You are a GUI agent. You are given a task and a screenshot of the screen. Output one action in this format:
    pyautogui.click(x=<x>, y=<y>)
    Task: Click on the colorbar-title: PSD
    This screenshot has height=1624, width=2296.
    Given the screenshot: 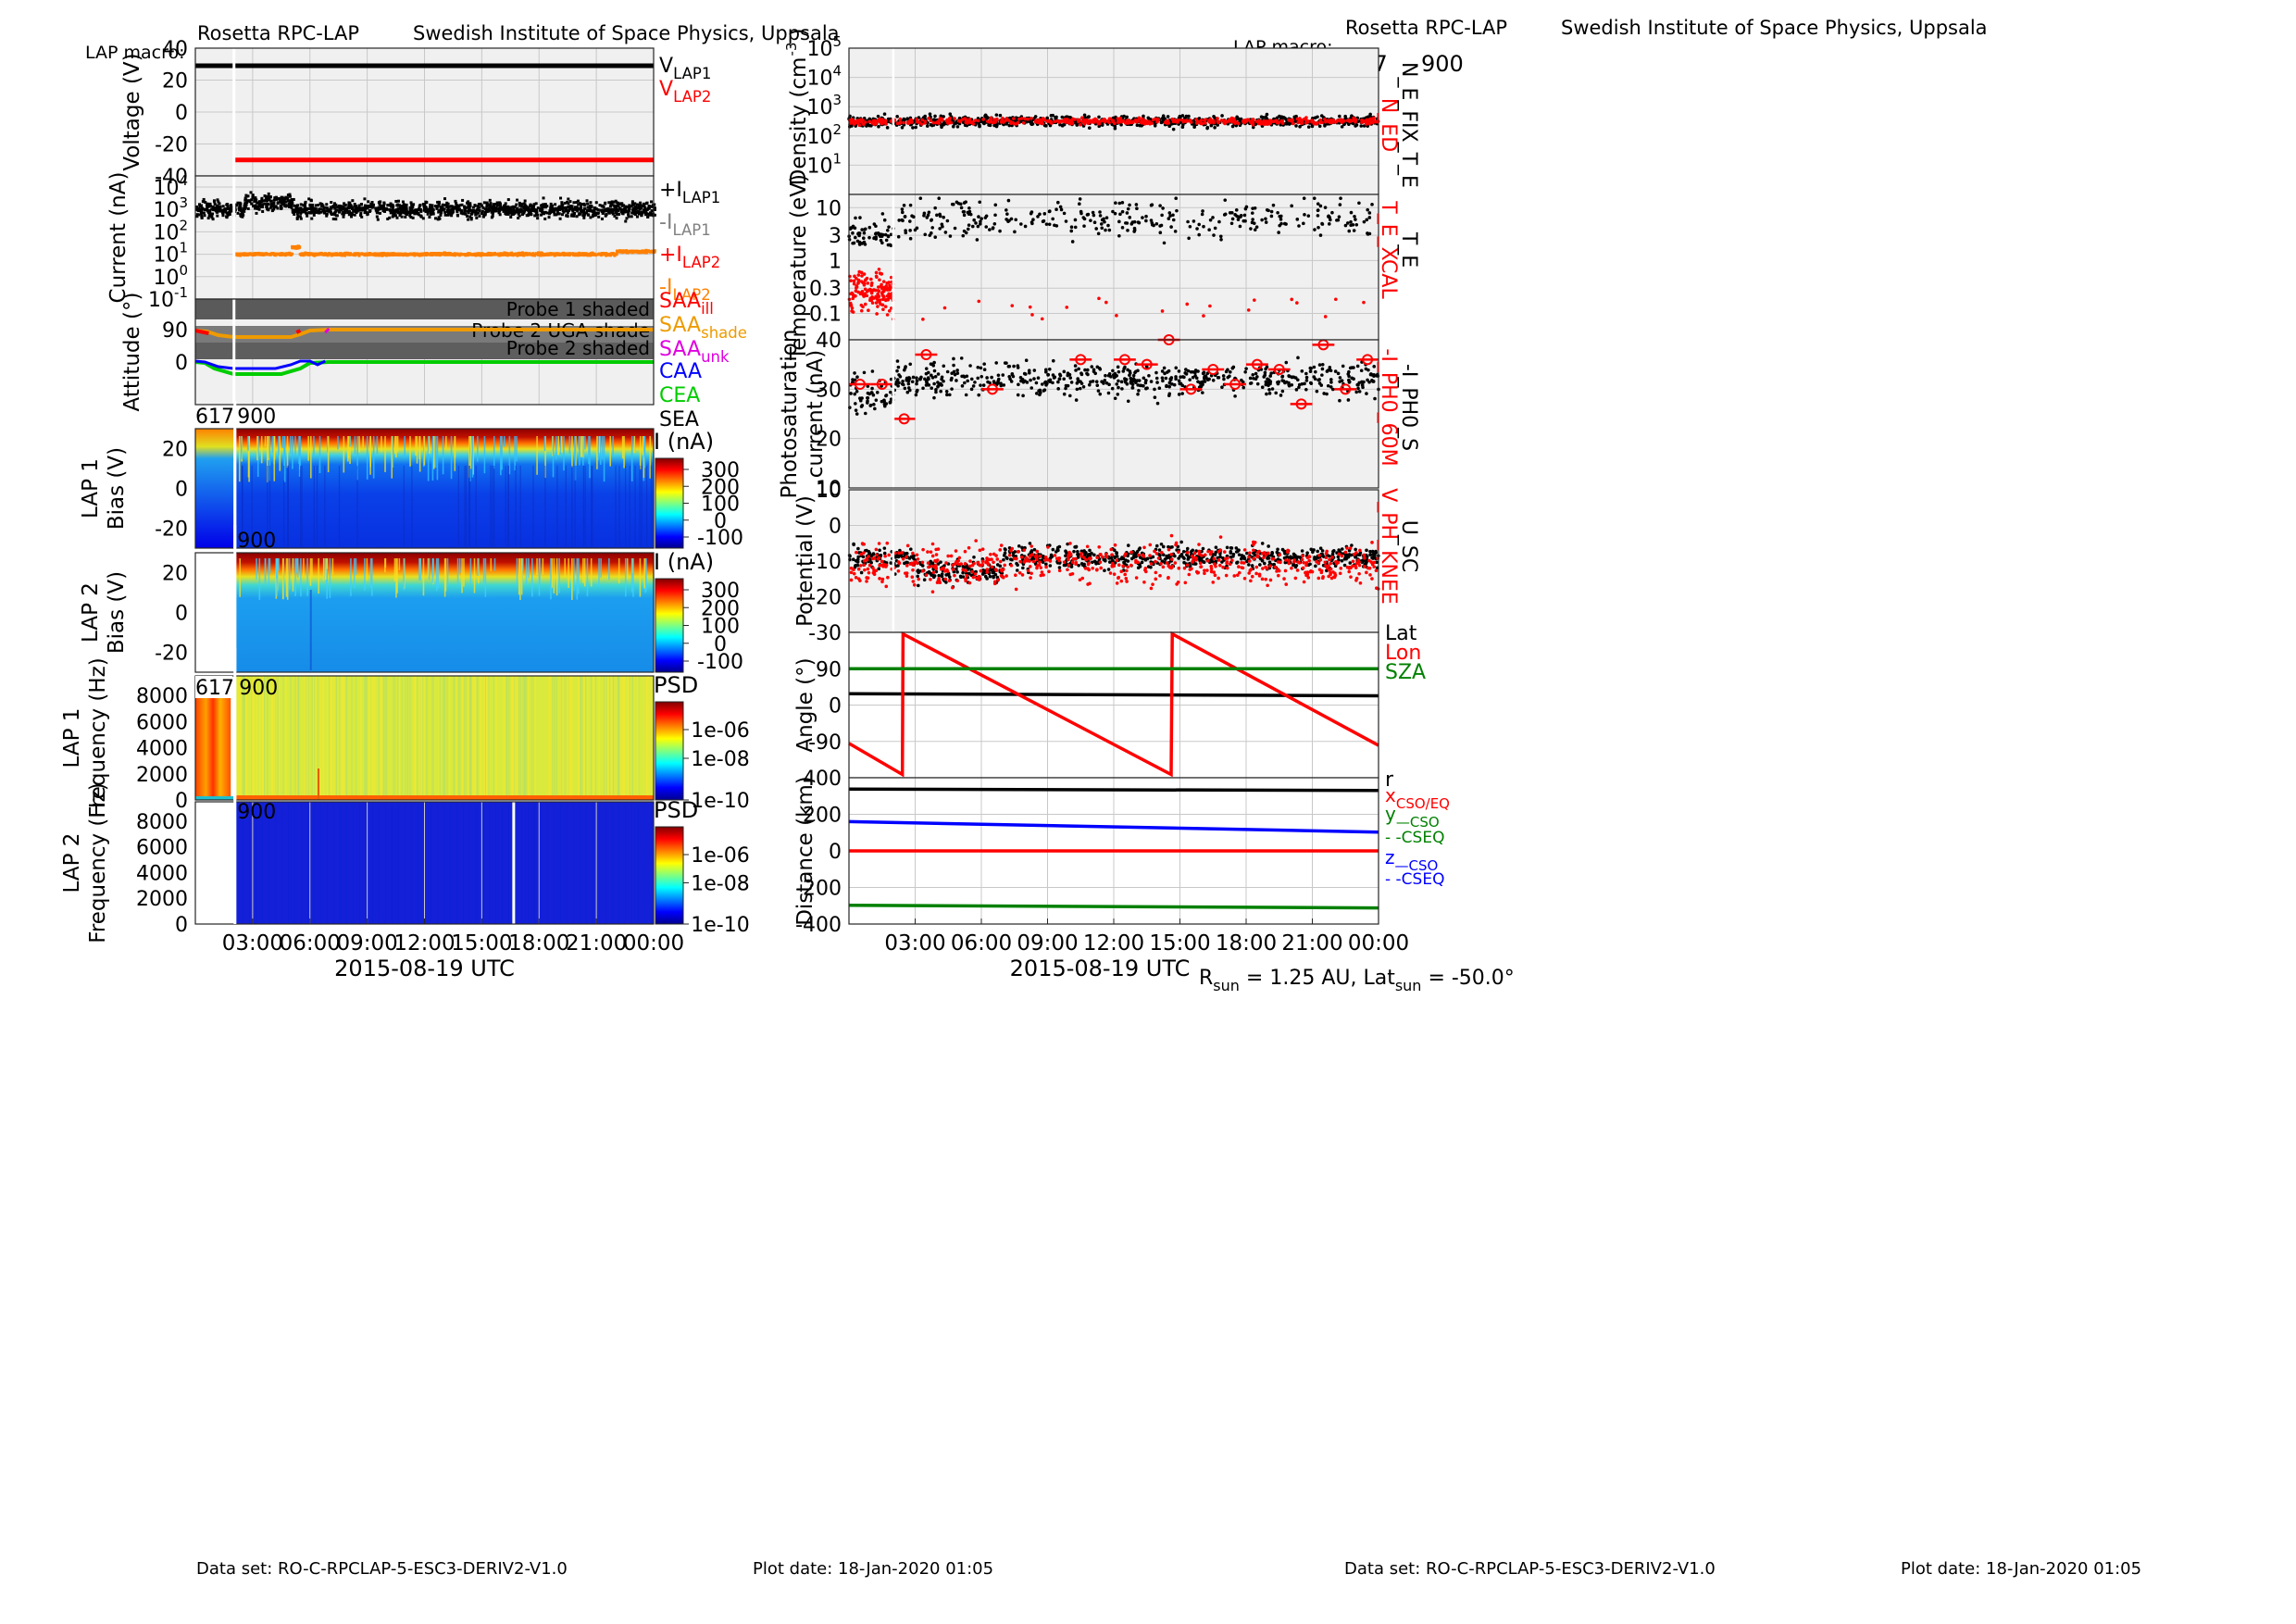 What is the action you would take?
    pyautogui.click(x=676, y=810)
    